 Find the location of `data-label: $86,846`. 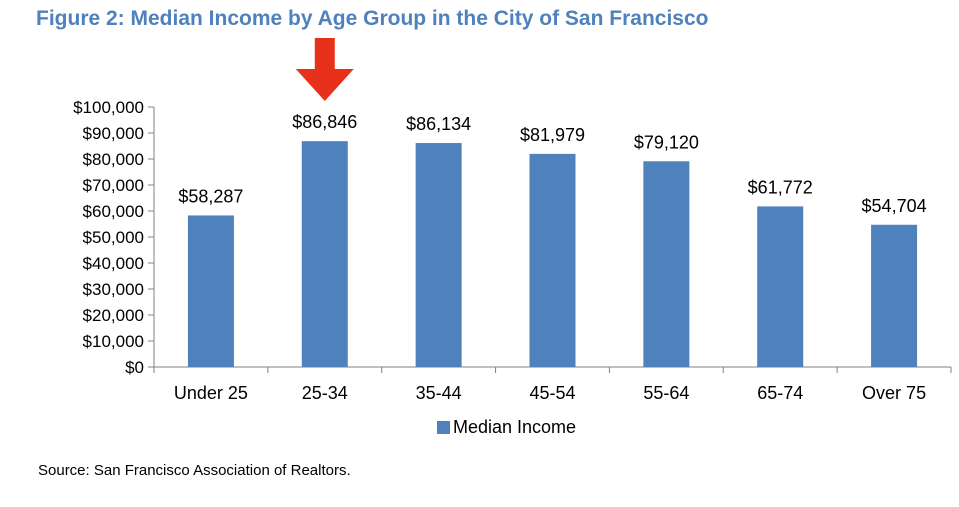

data-label: $86,846 is located at coordinates (324, 122).